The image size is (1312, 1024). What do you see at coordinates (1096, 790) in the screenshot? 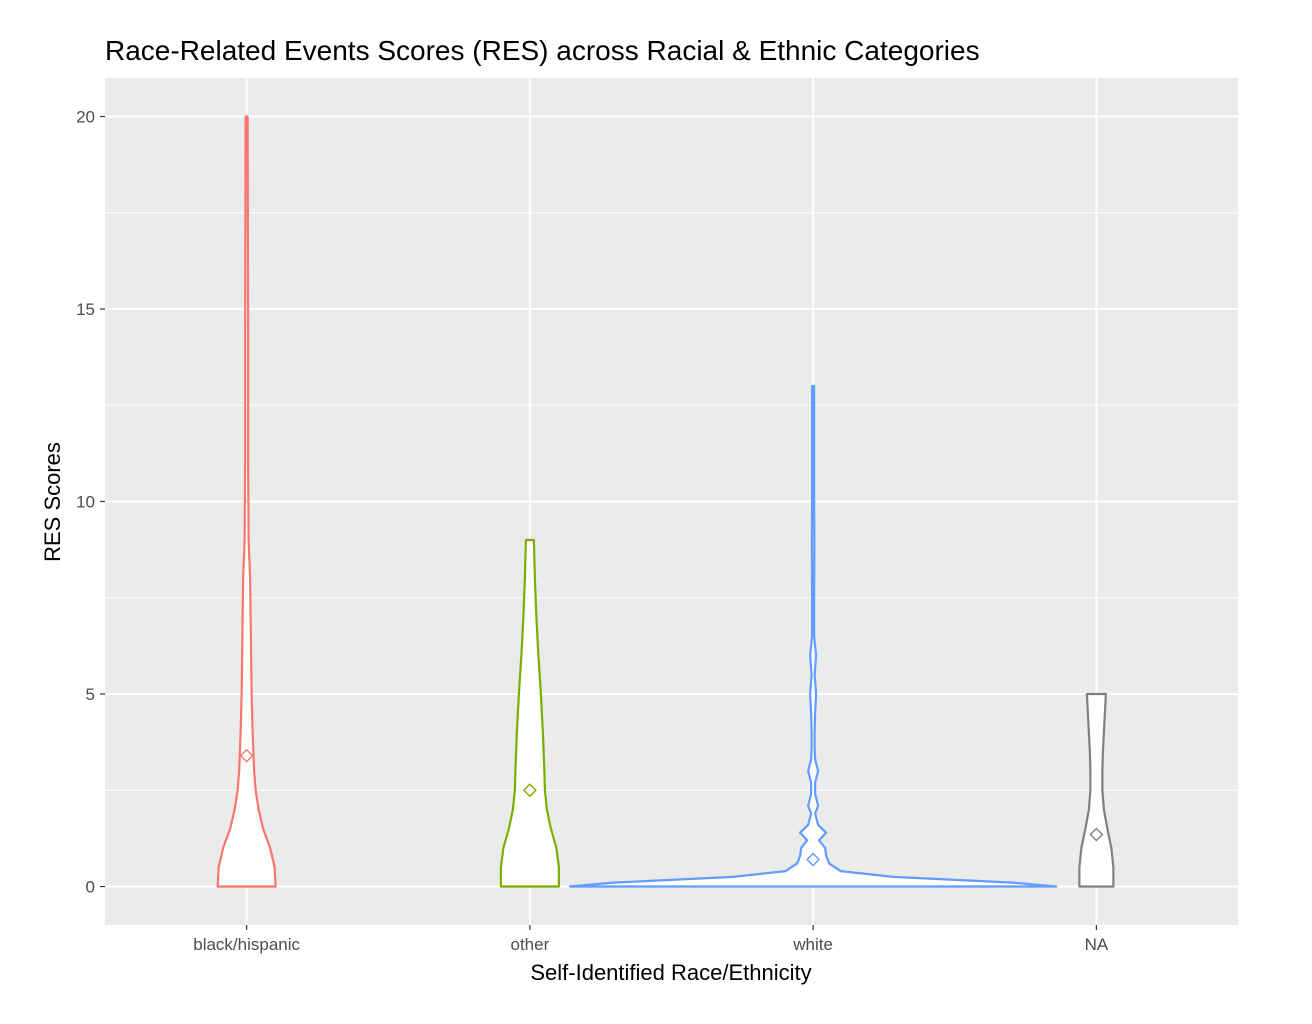
I see `violin-na` at bounding box center [1096, 790].